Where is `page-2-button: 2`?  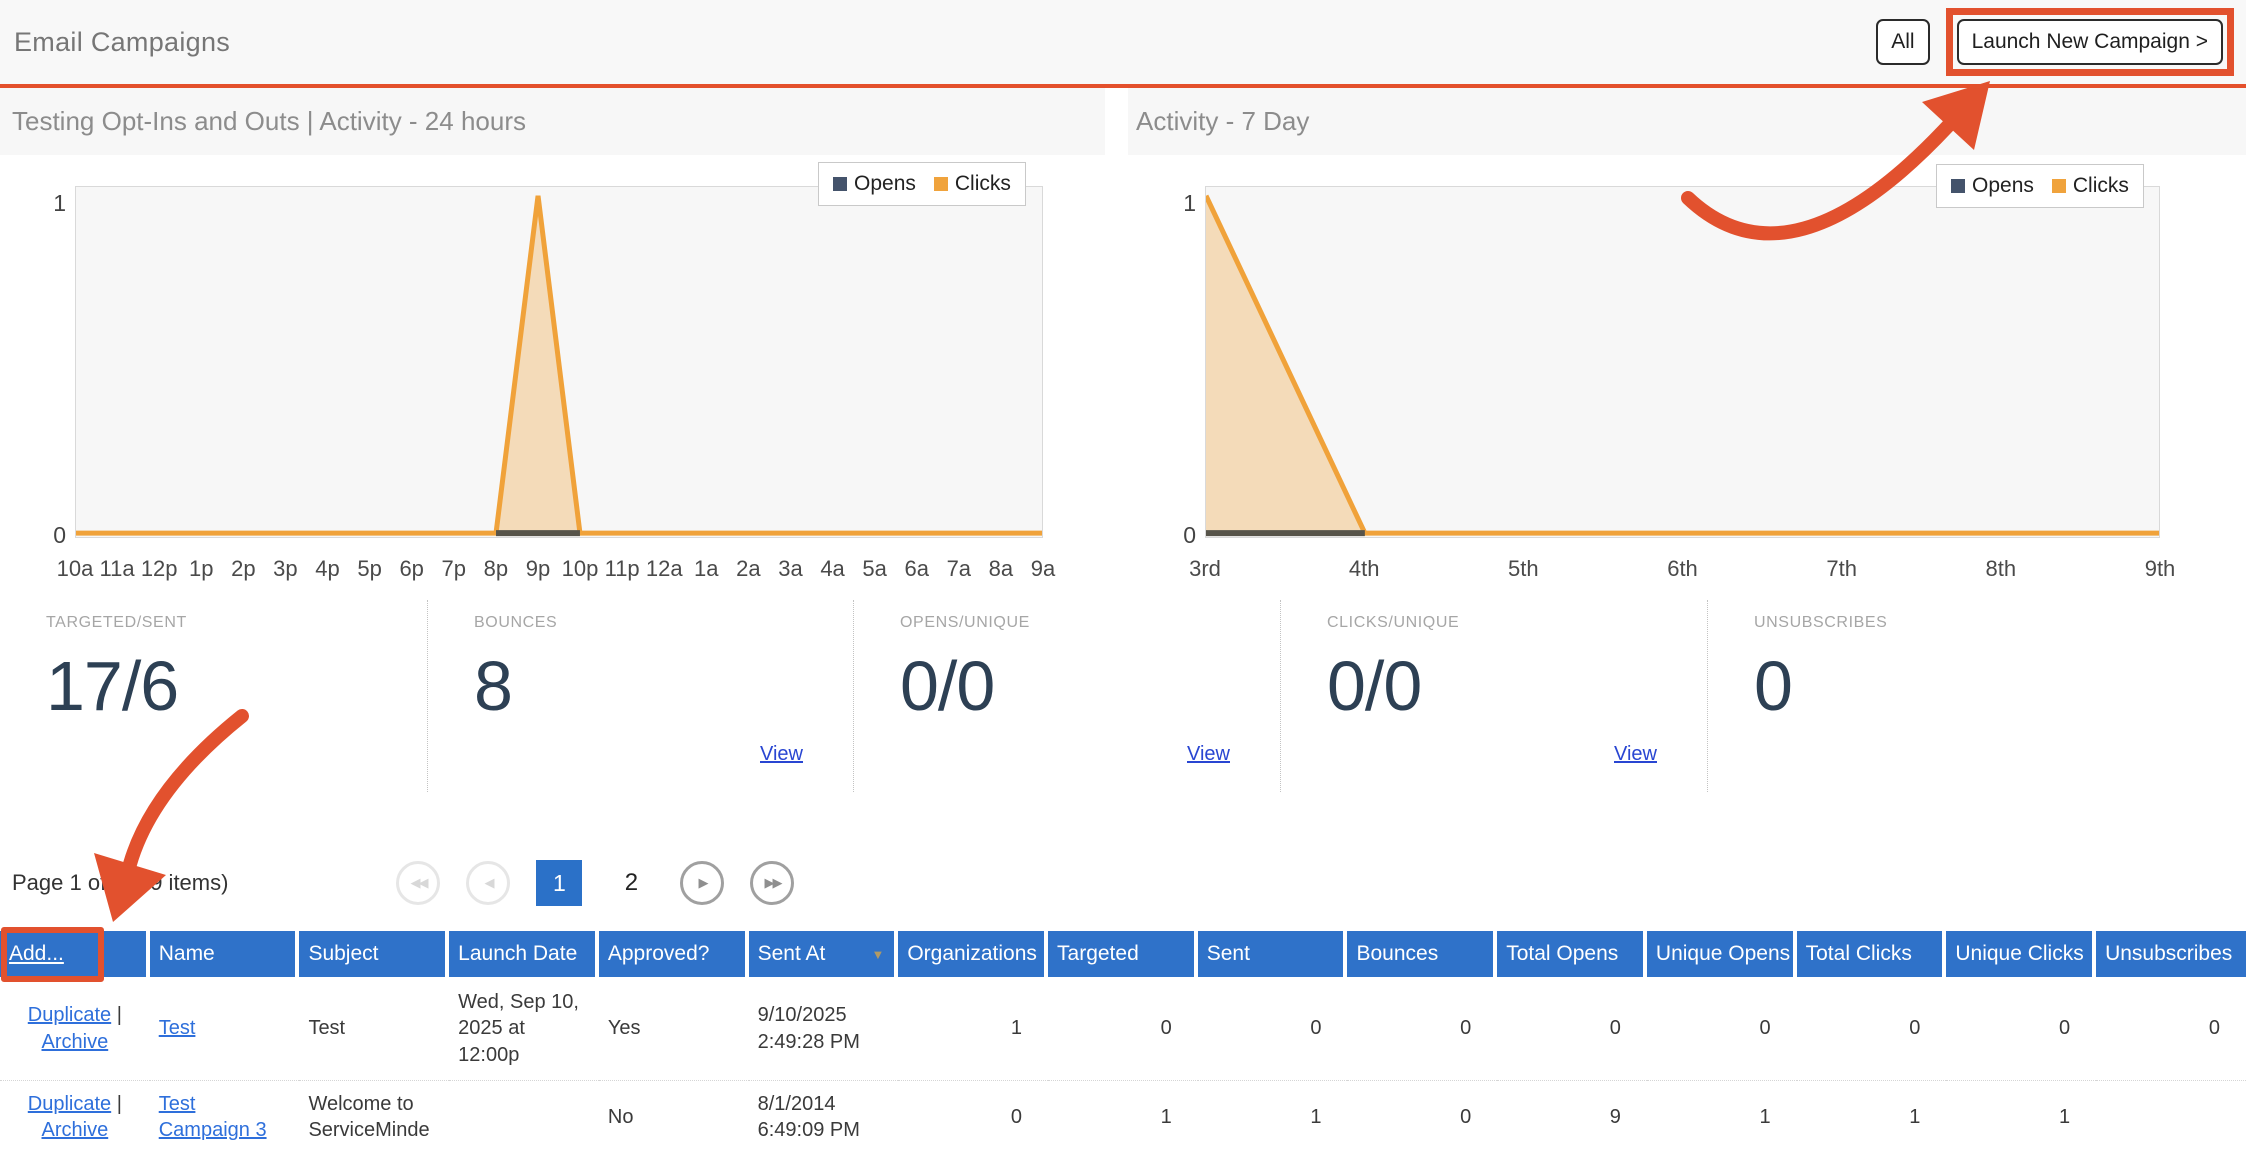
page-2-button: 2 is located at coordinates (631, 882).